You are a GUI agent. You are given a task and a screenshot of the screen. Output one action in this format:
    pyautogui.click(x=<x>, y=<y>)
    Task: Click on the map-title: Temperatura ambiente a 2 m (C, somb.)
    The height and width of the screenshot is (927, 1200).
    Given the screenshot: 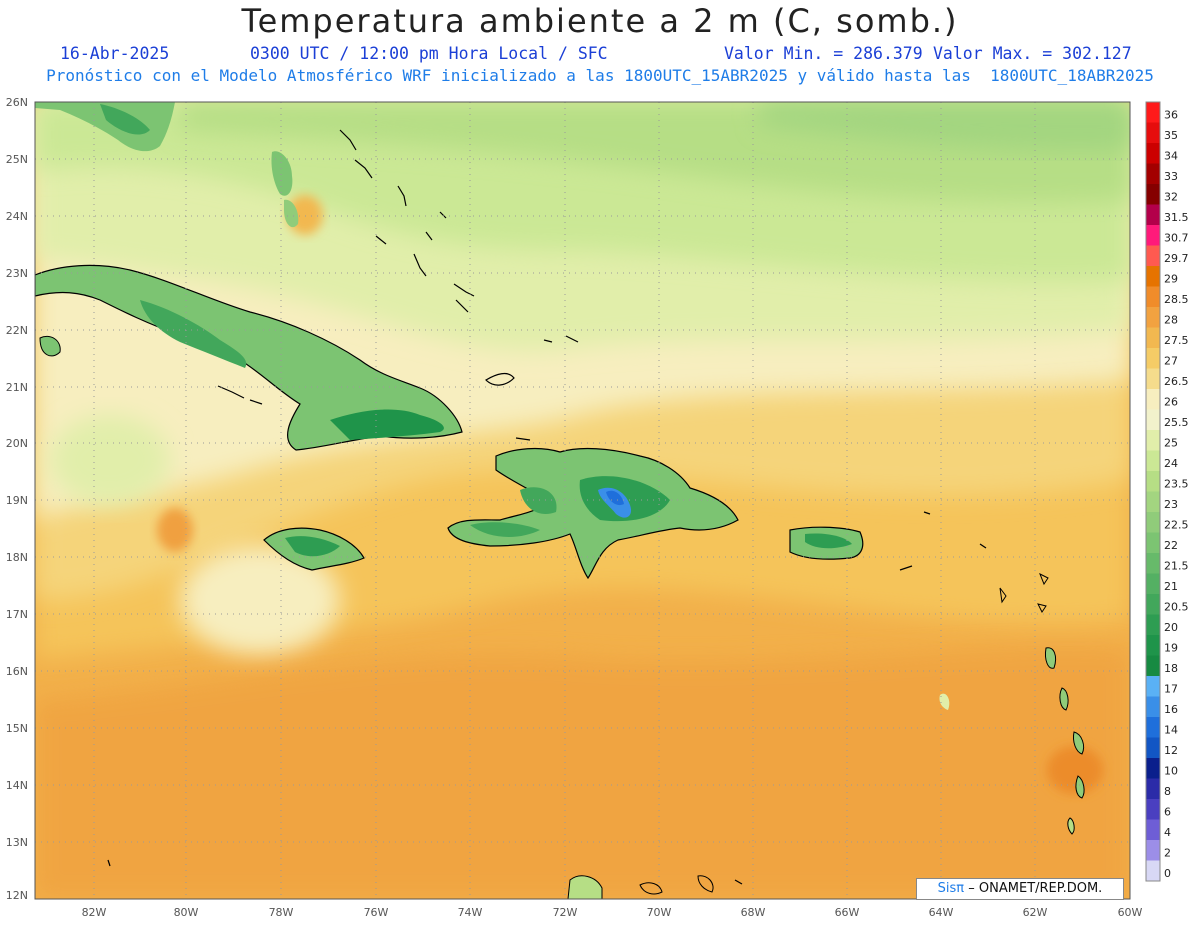 What is the action you would take?
    pyautogui.click(x=600, y=21)
    